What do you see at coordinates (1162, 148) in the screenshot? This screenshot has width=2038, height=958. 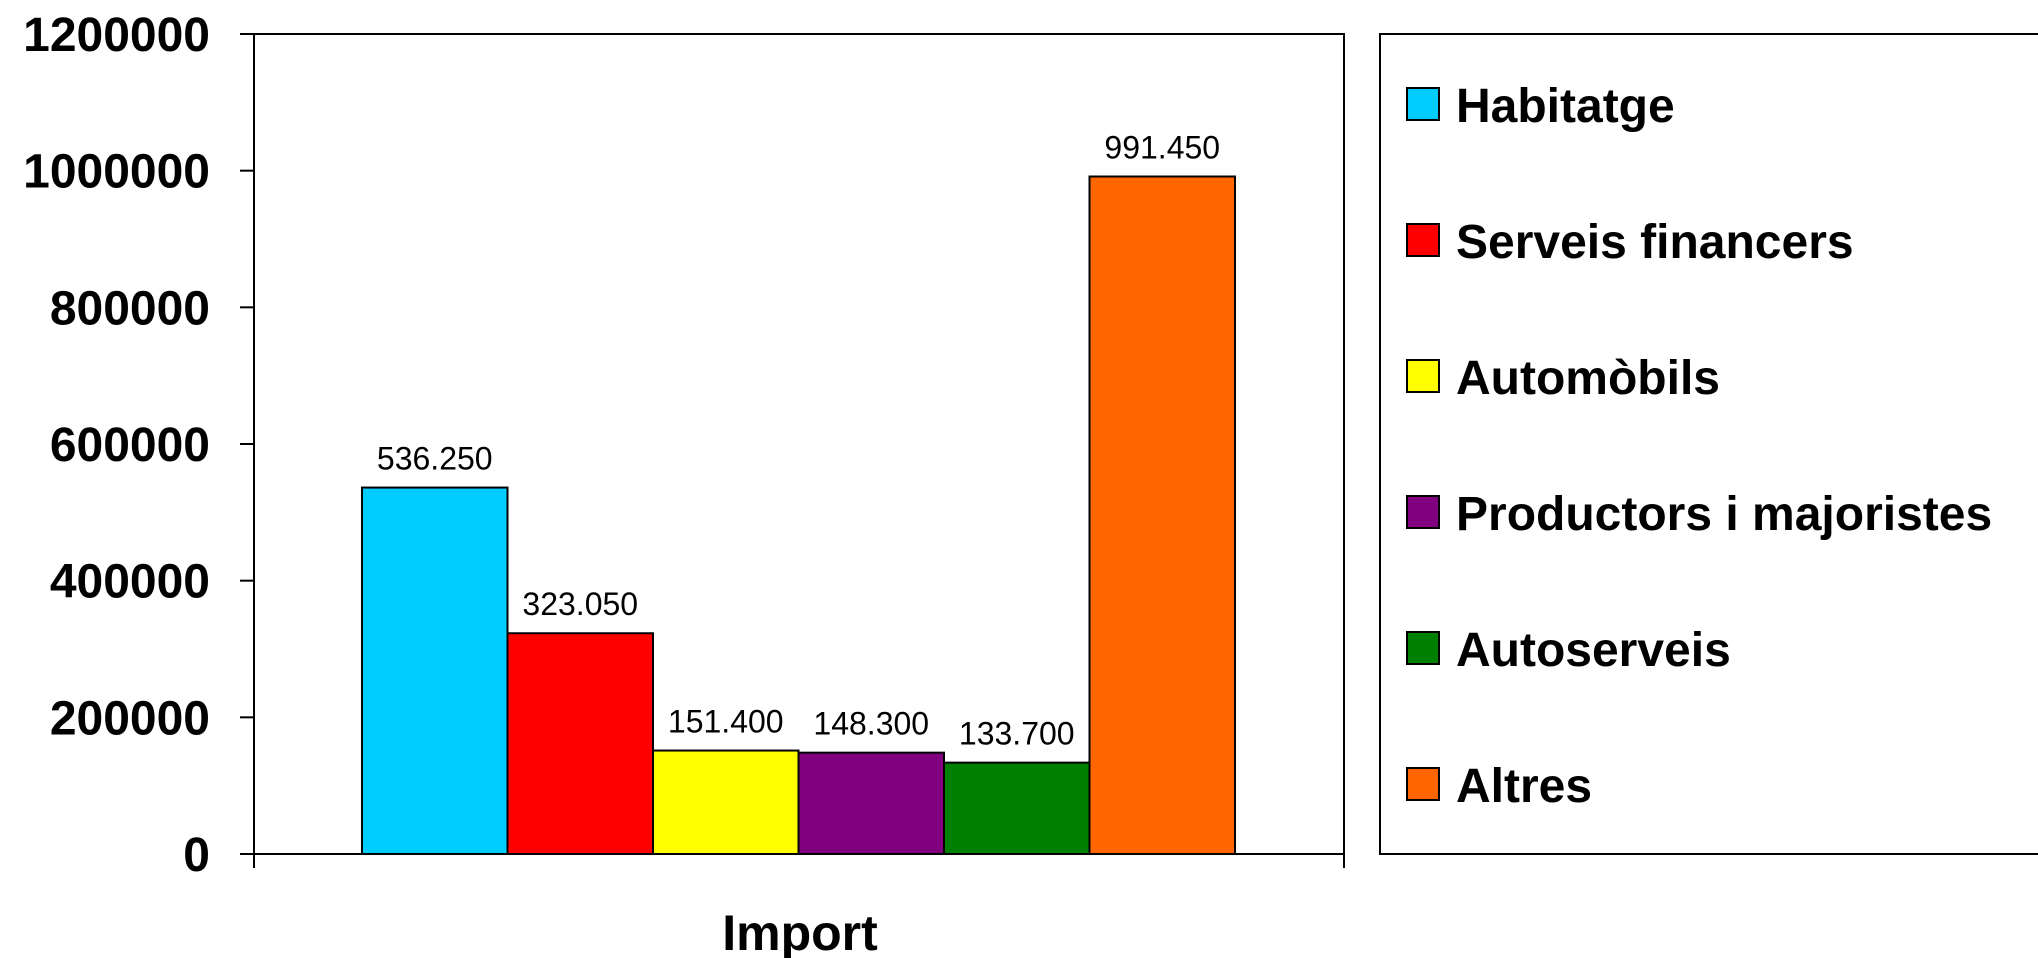 I see `data-label-5: 991.450` at bounding box center [1162, 148].